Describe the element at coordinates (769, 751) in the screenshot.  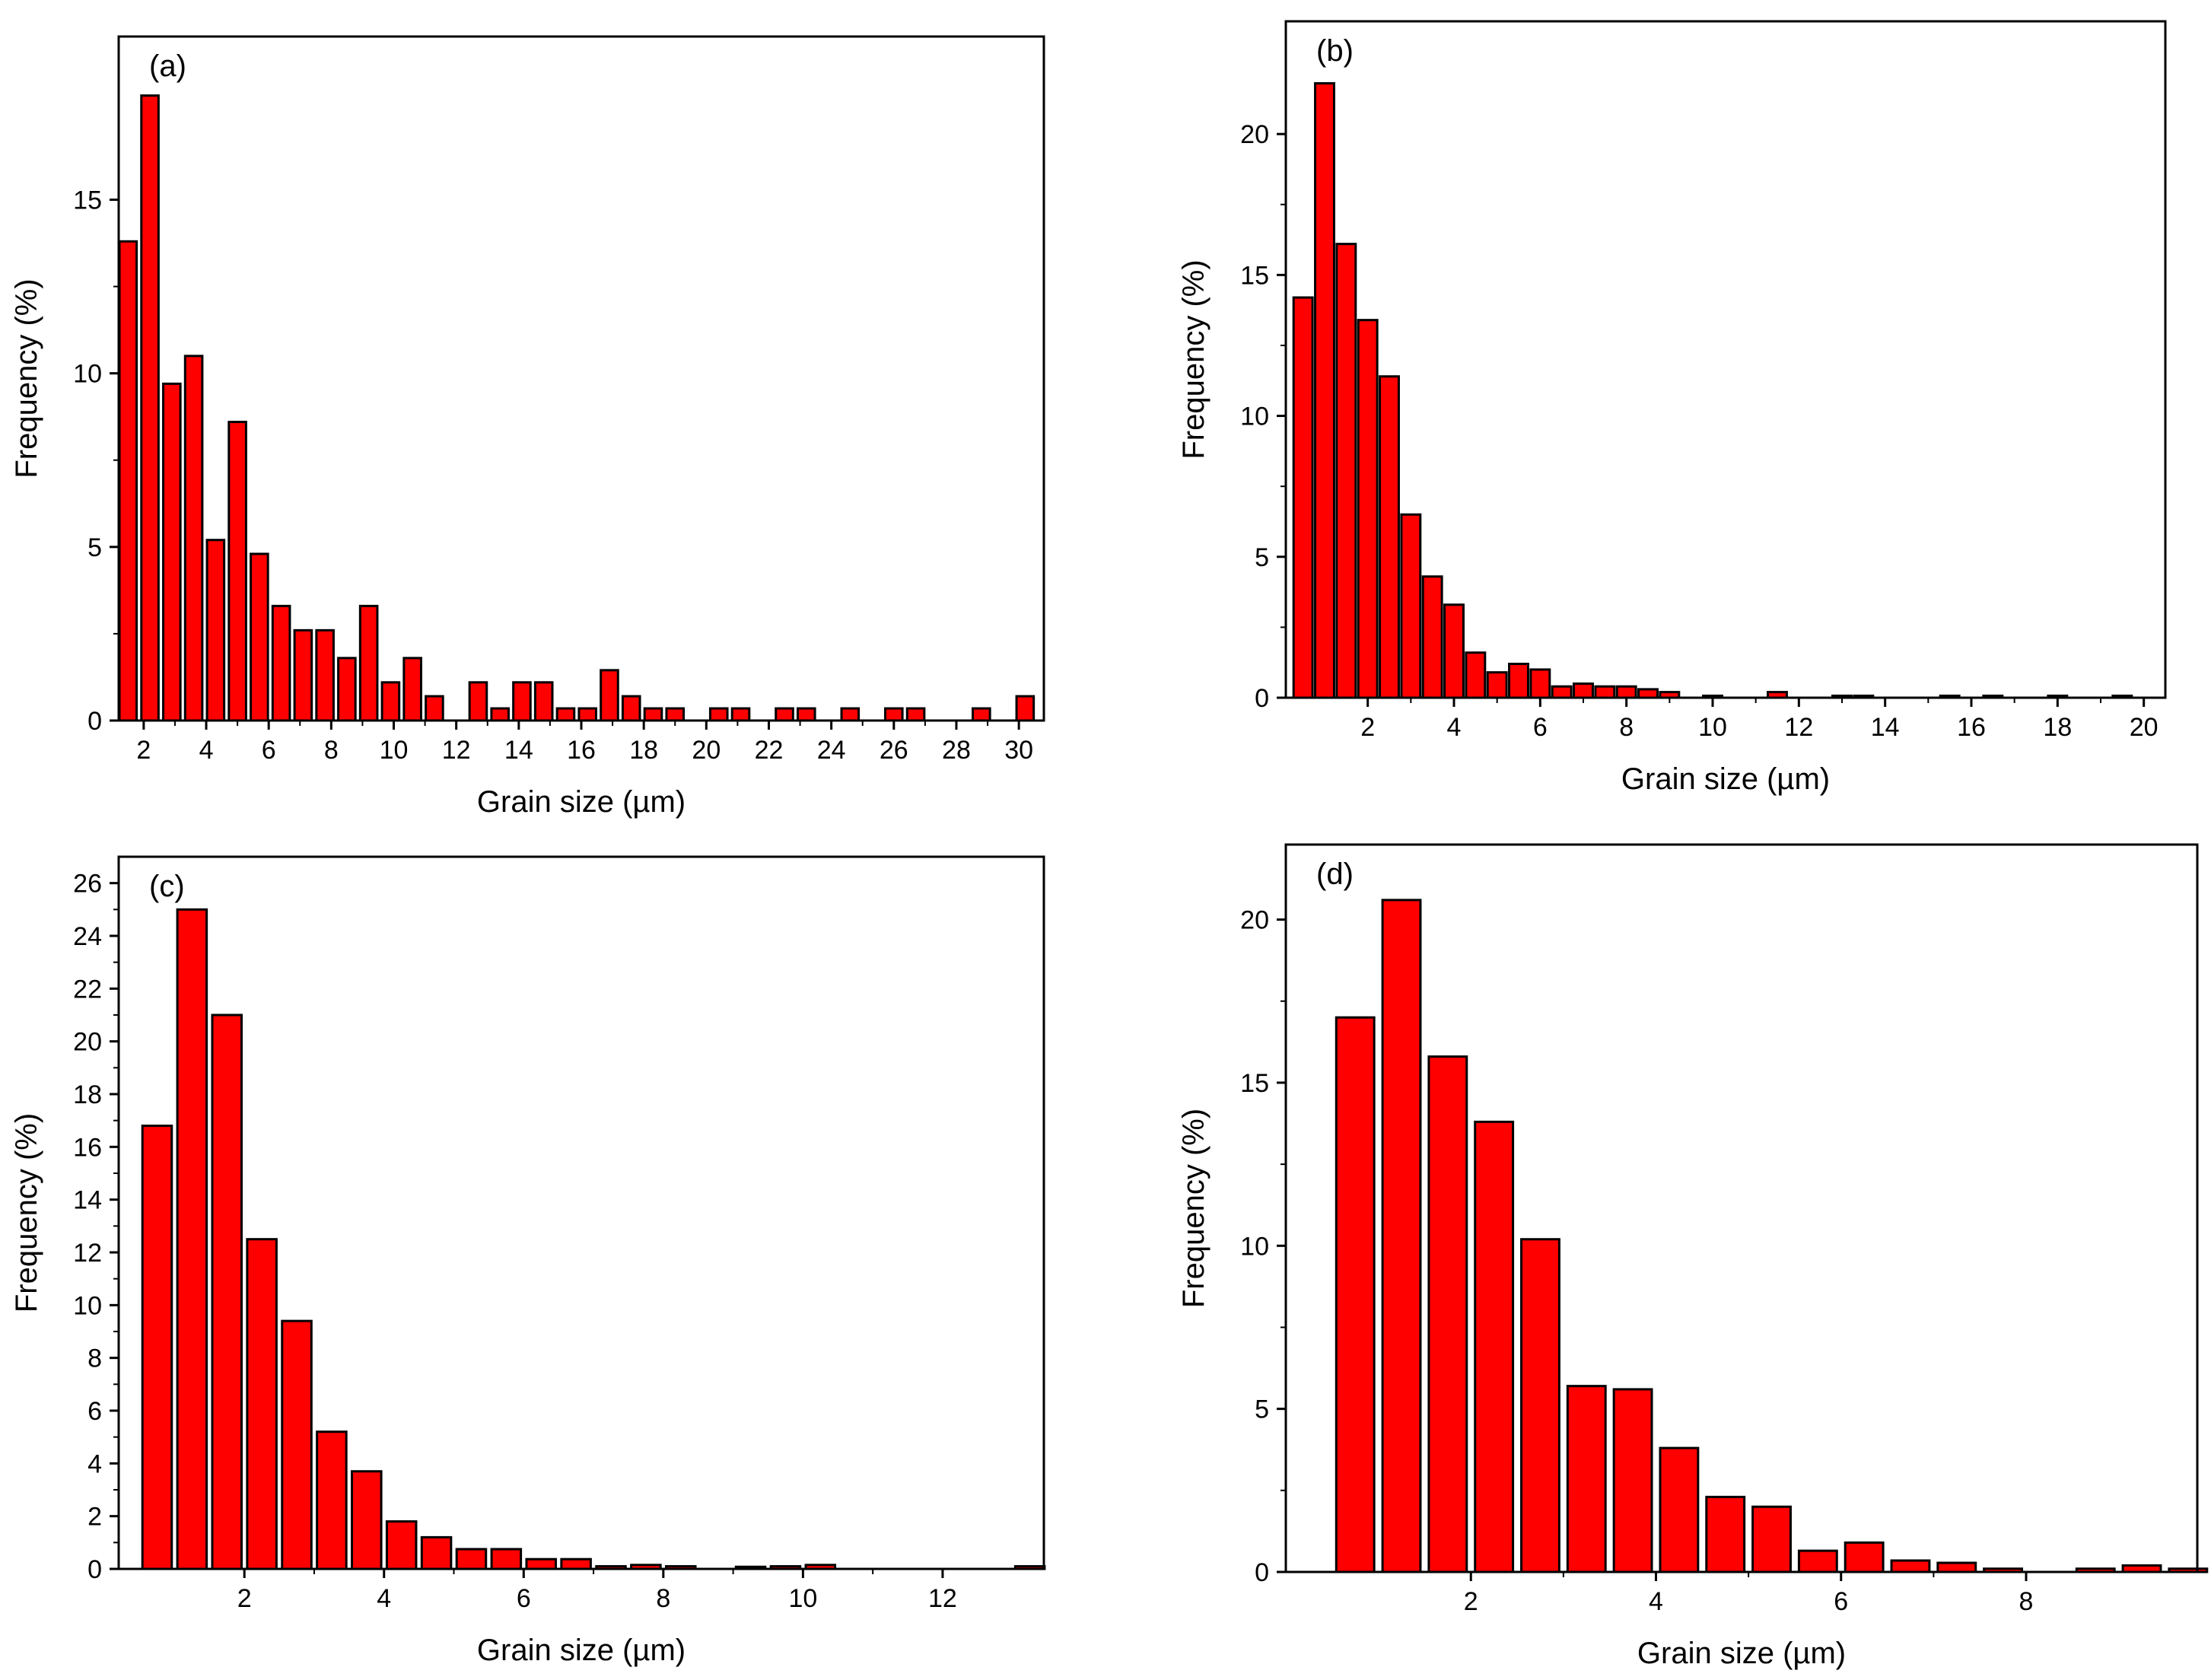
I see `x-tick-label: 22` at that location.